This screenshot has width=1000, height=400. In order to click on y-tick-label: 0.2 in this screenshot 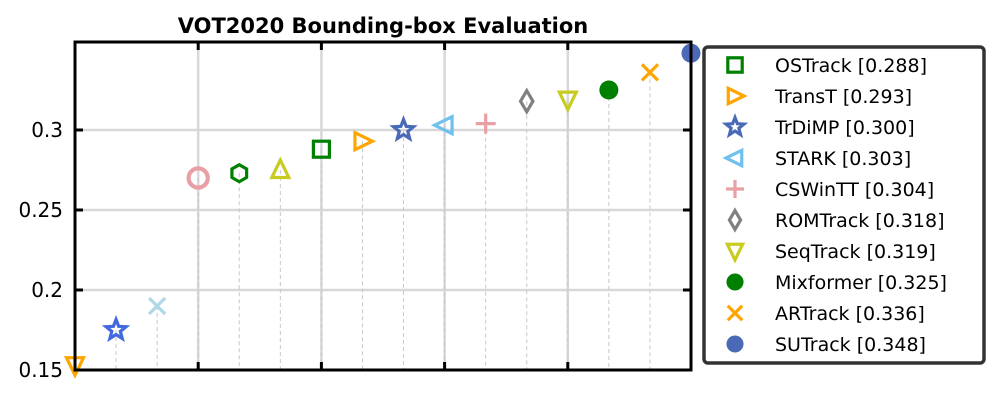, I will do `click(47, 290)`.